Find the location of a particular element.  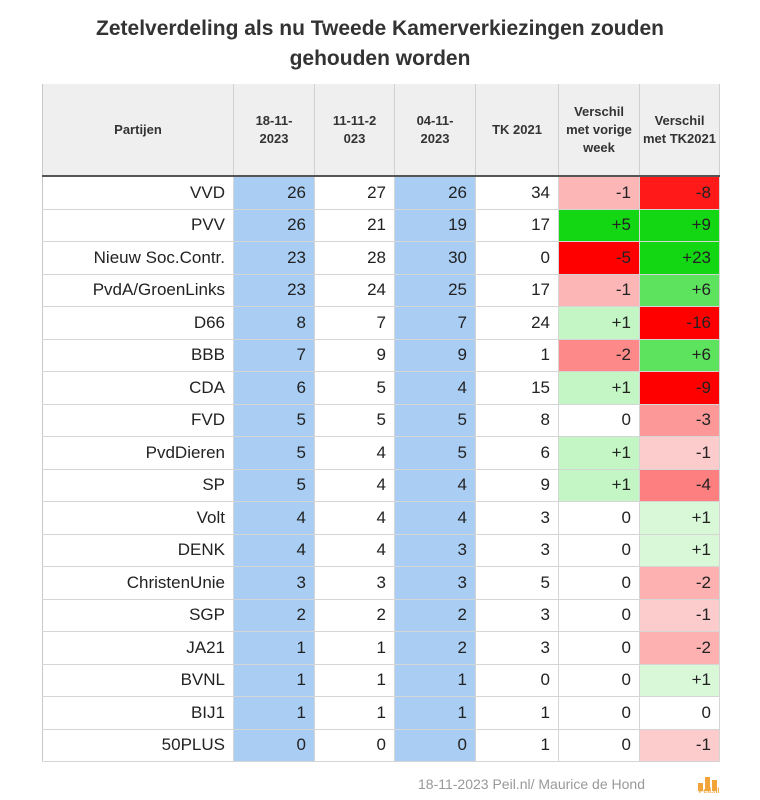

party-name: CDA is located at coordinates (138, 388).